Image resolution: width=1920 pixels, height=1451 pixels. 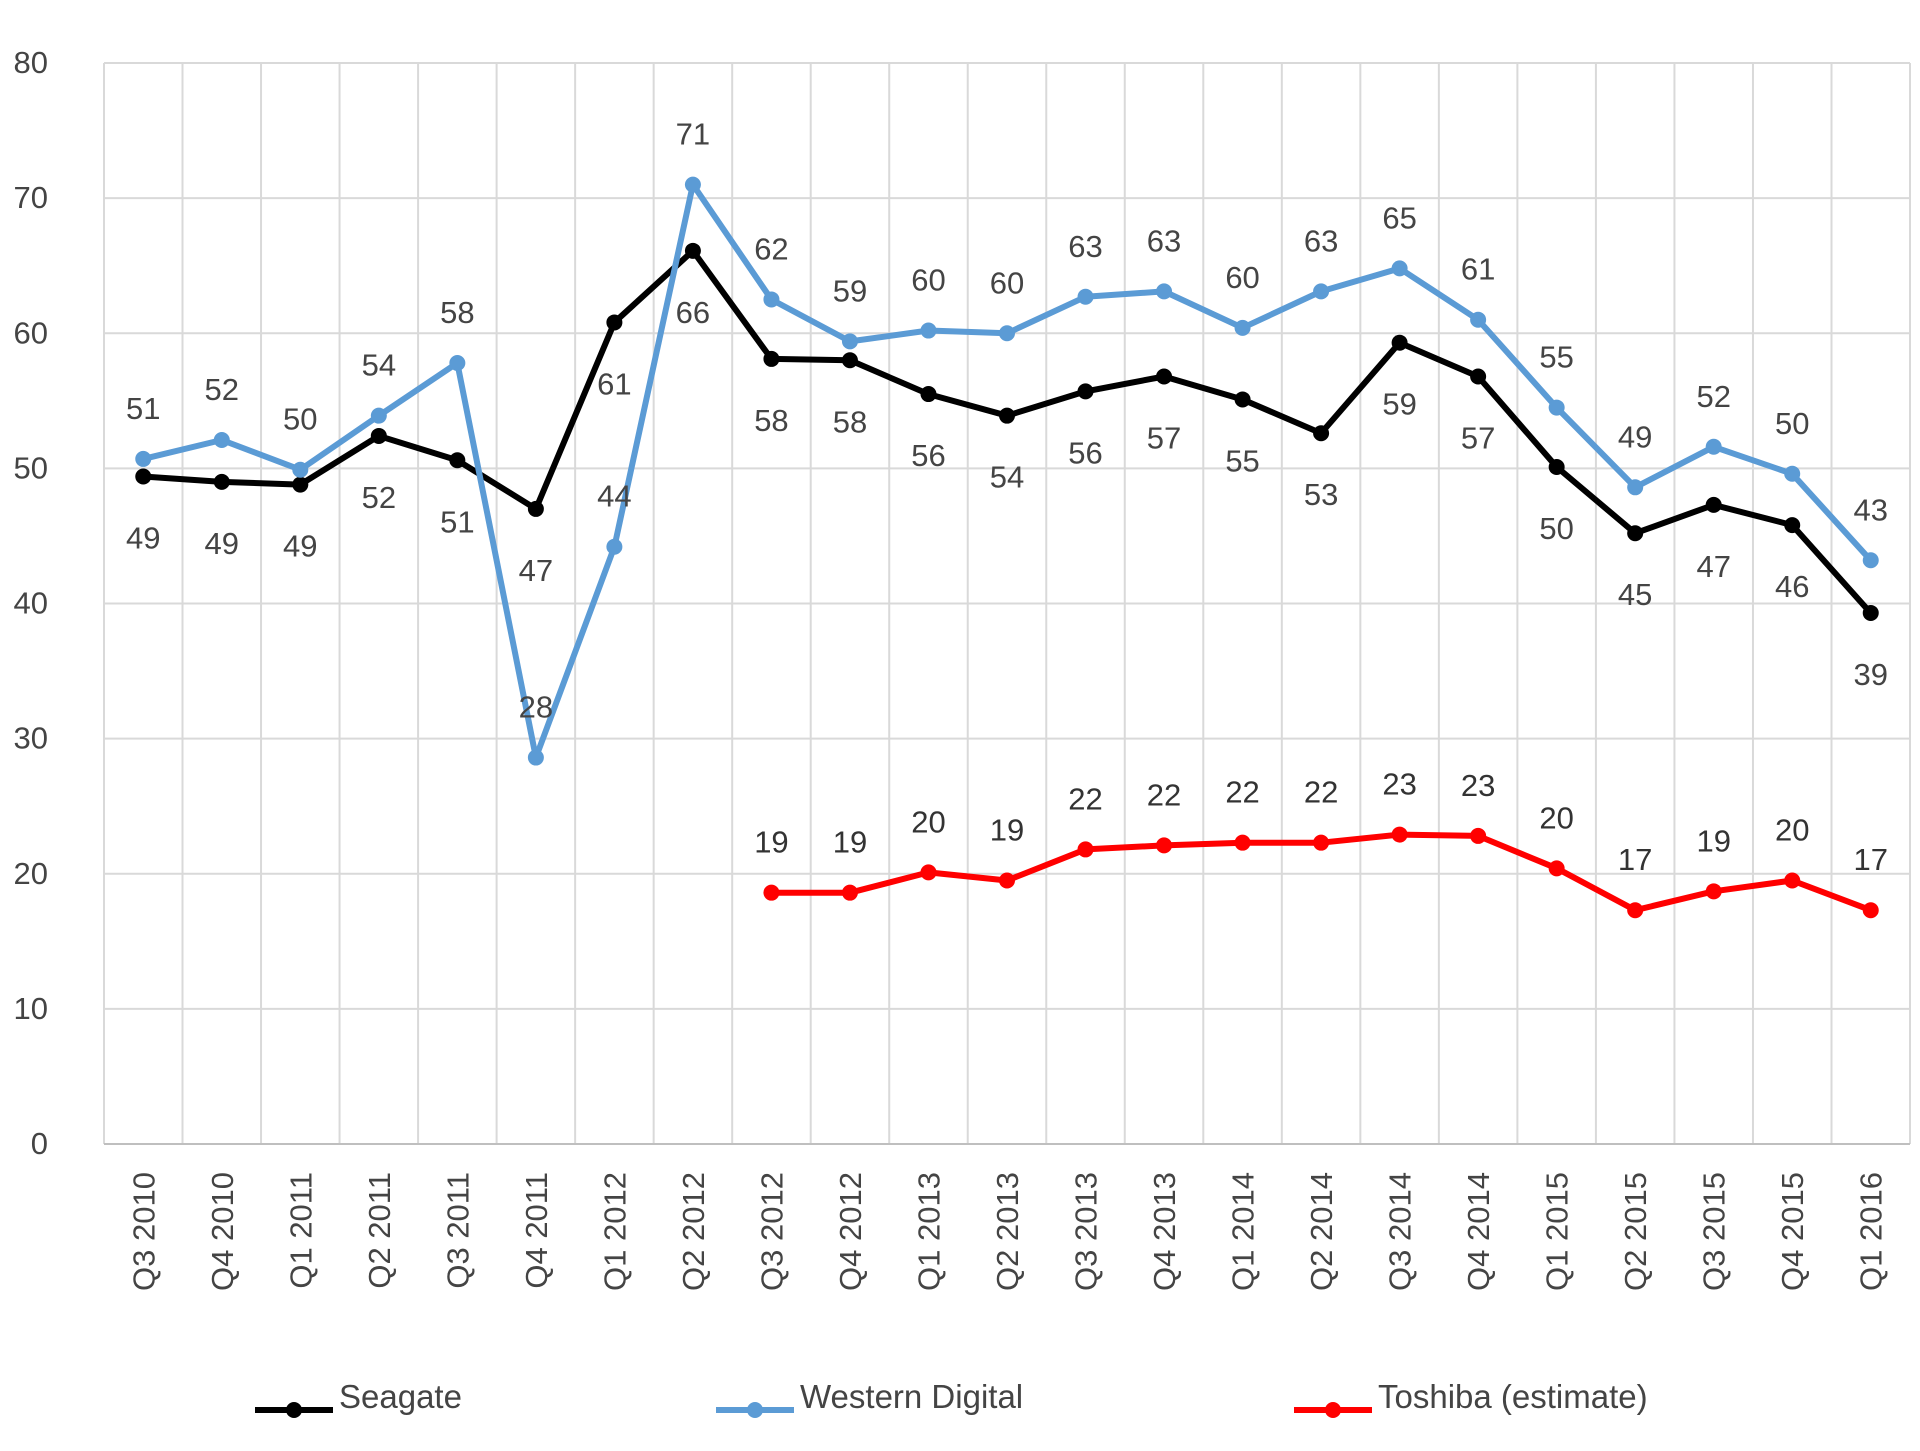 I want to click on data-label-seagate: 54, so click(x=1007, y=477).